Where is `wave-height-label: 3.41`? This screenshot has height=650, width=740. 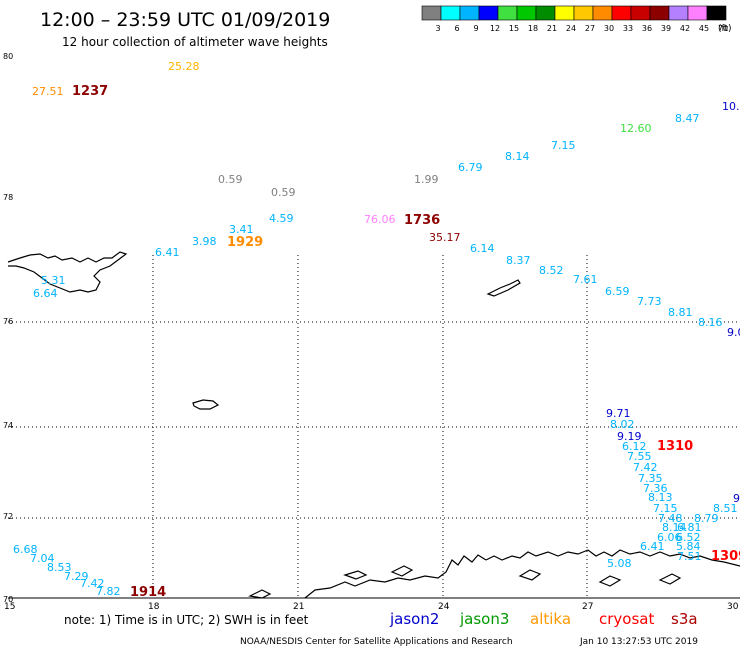 wave-height-label: 3.41 is located at coordinates (241, 229).